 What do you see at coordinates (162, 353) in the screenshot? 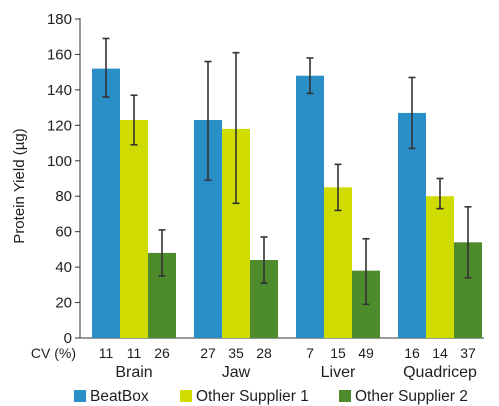
I see `cv-value: 26` at bounding box center [162, 353].